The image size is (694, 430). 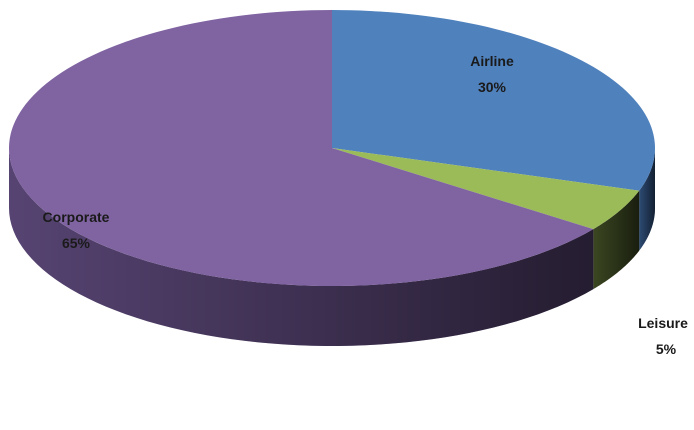 What do you see at coordinates (492, 87) in the screenshot?
I see `slice-value-airline: 30%` at bounding box center [492, 87].